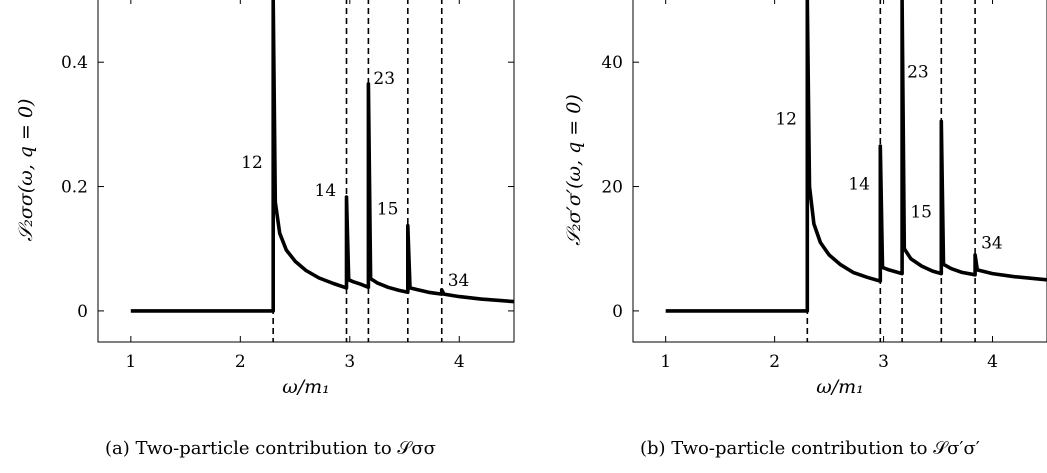 The height and width of the screenshot is (473, 1047). What do you see at coordinates (612, 188) in the screenshot?
I see `y-tick-label: 20` at bounding box center [612, 188].